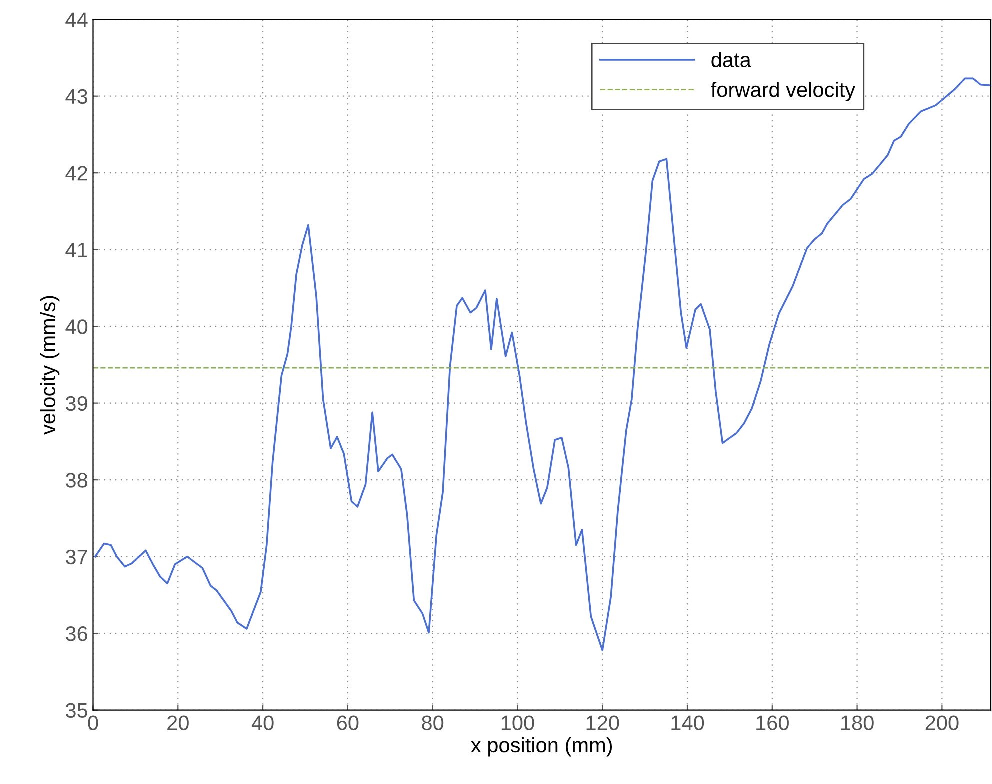 The image size is (992, 784). I want to click on y-tick-label: 39, so click(77, 404).